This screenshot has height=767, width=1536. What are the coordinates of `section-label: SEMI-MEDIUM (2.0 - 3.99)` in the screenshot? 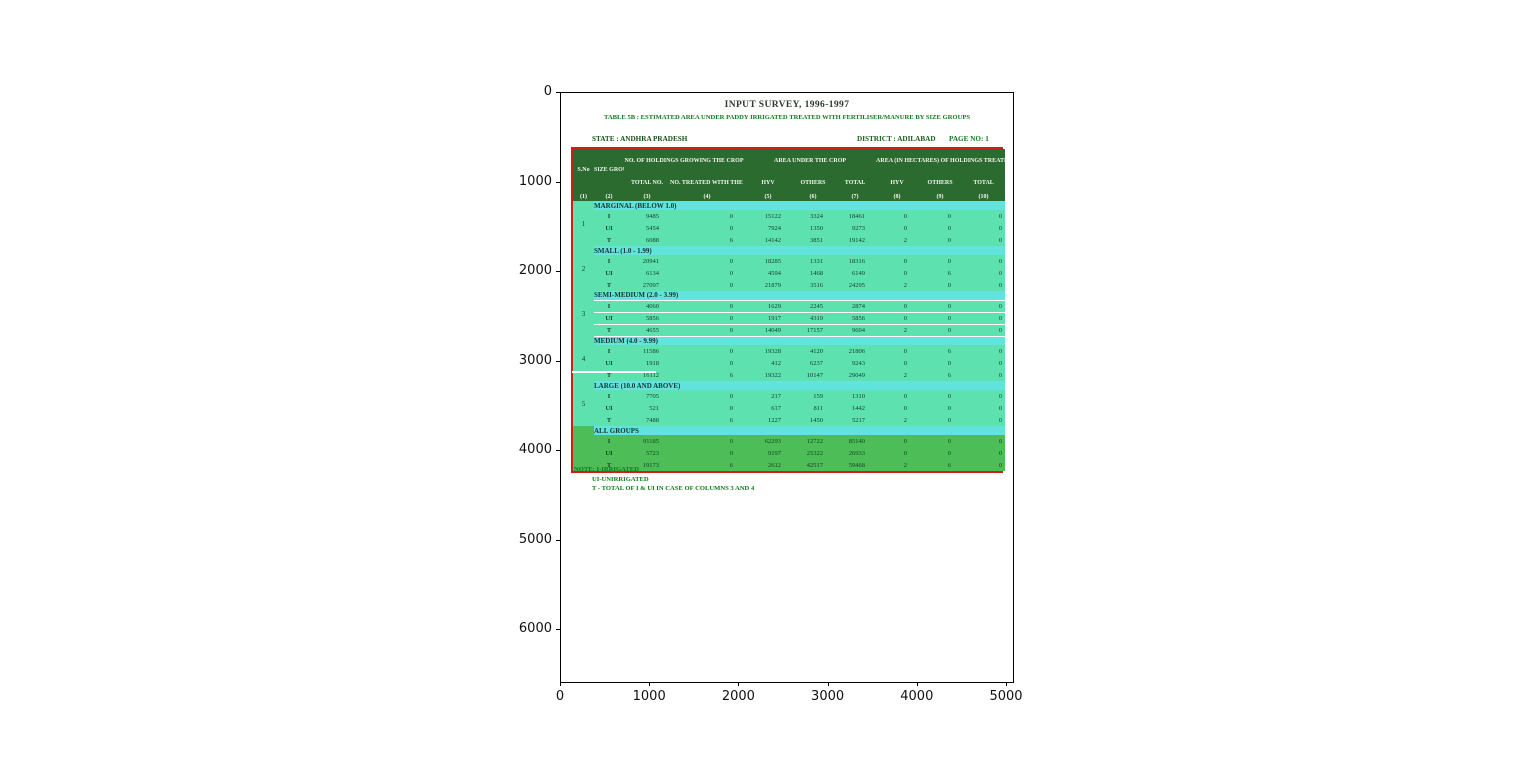 It's located at (800, 295).